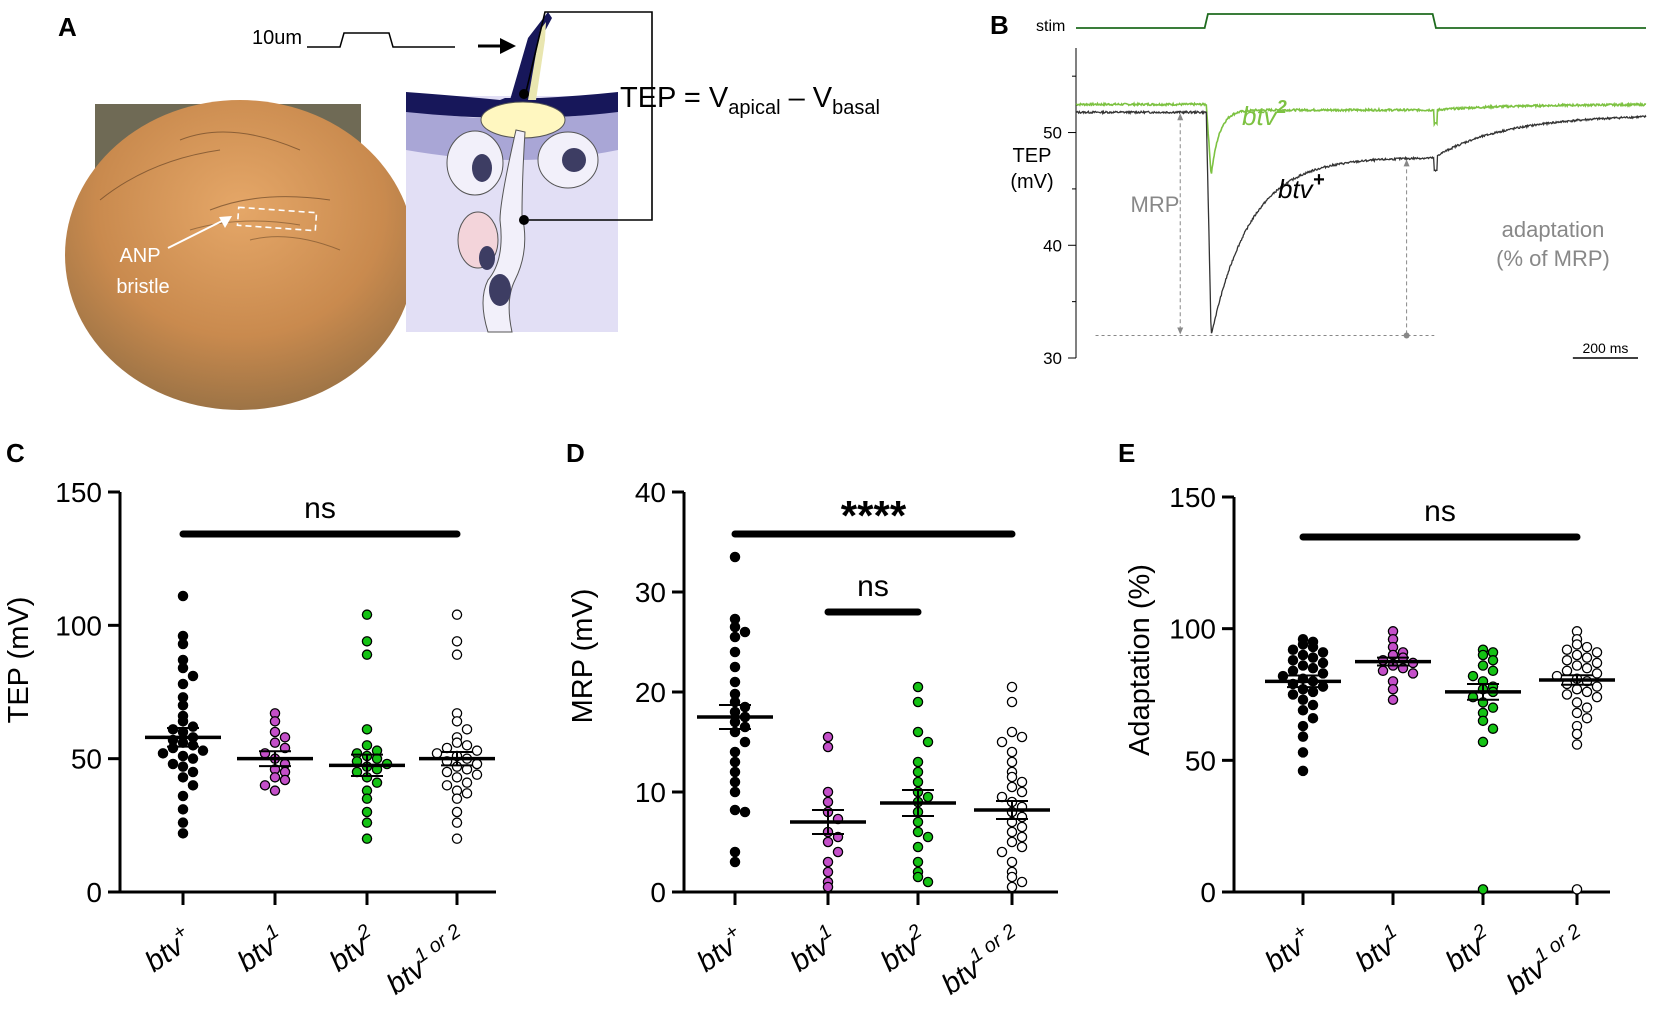 This screenshot has height=1021, width=1654. I want to click on c-series-btv+, so click(183, 714).